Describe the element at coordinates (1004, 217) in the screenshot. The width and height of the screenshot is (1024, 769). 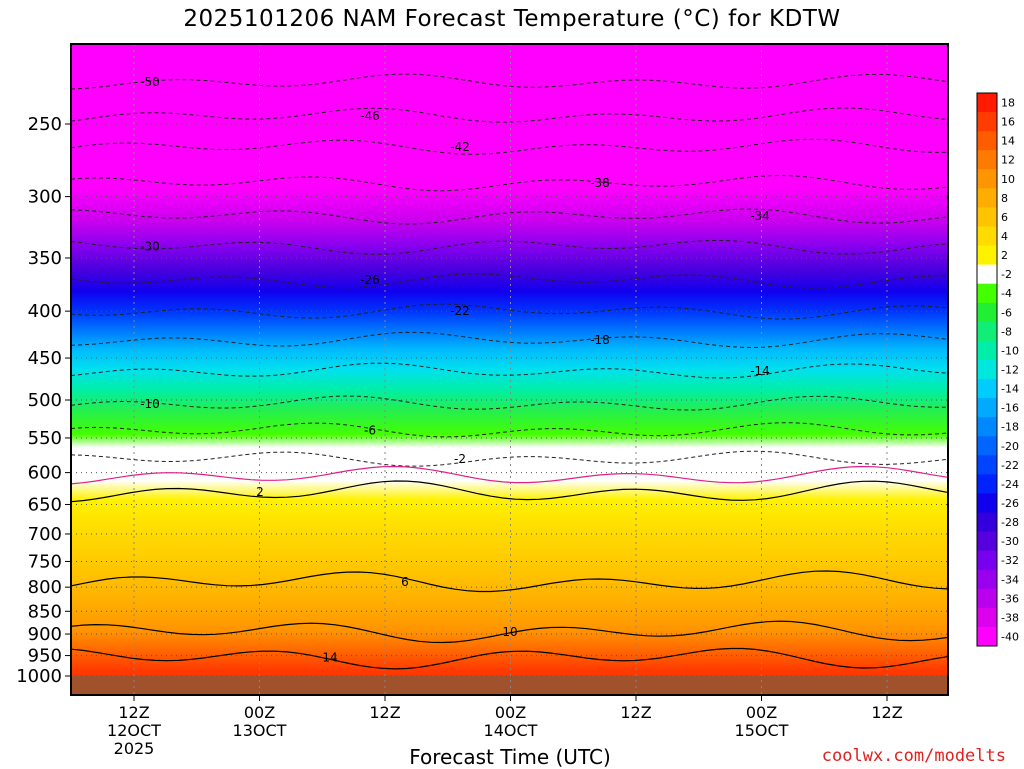
I see `colorbar-label: 6` at that location.